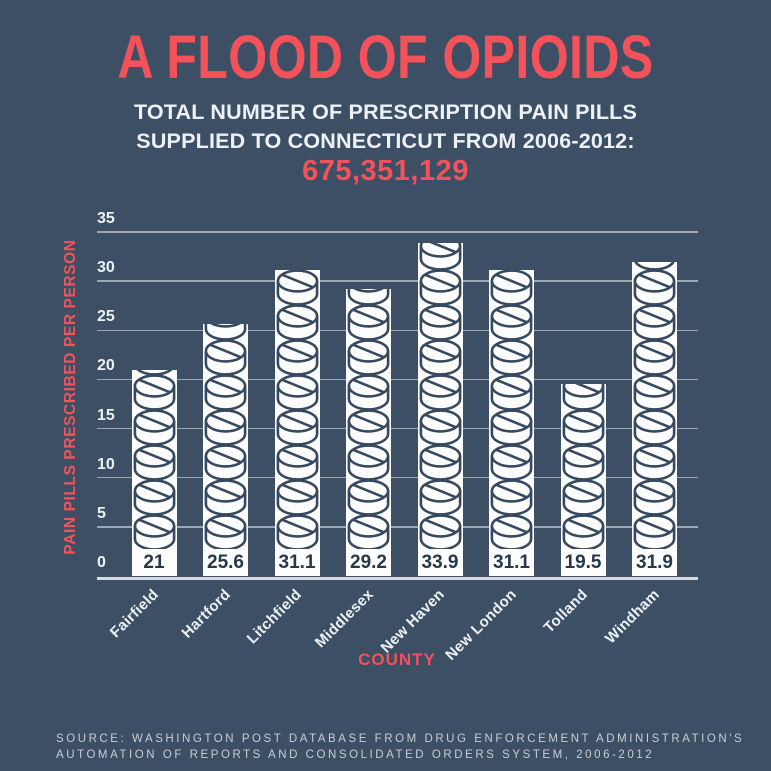  I want to click on y-tick-label-15: 15, so click(106, 415).